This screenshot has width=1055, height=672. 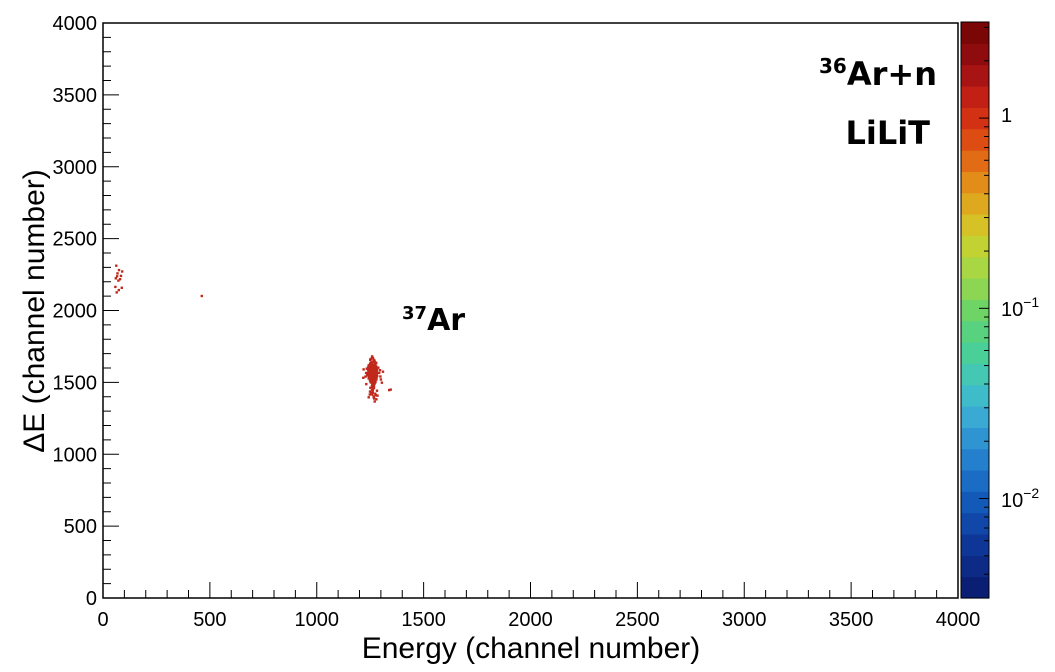 What do you see at coordinates (111, 310) in the screenshot?
I see `y-axis-ticks` at bounding box center [111, 310].